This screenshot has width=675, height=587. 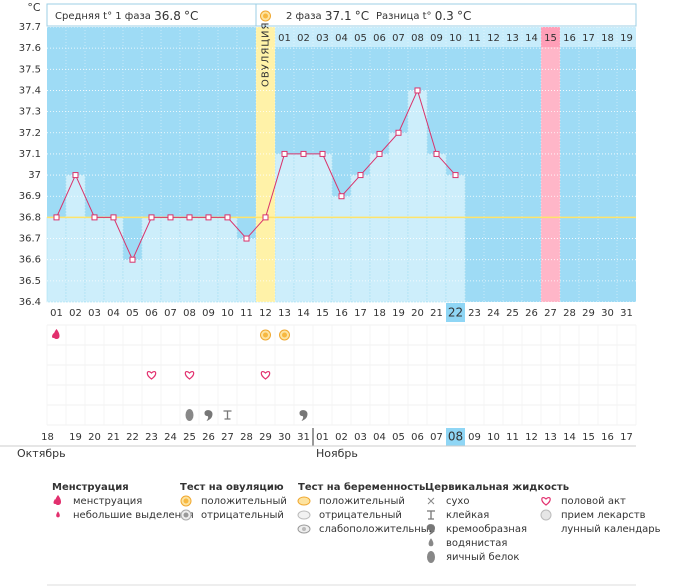 What do you see at coordinates (398, 437) in the screenshot?
I see `date-label: 05` at bounding box center [398, 437].